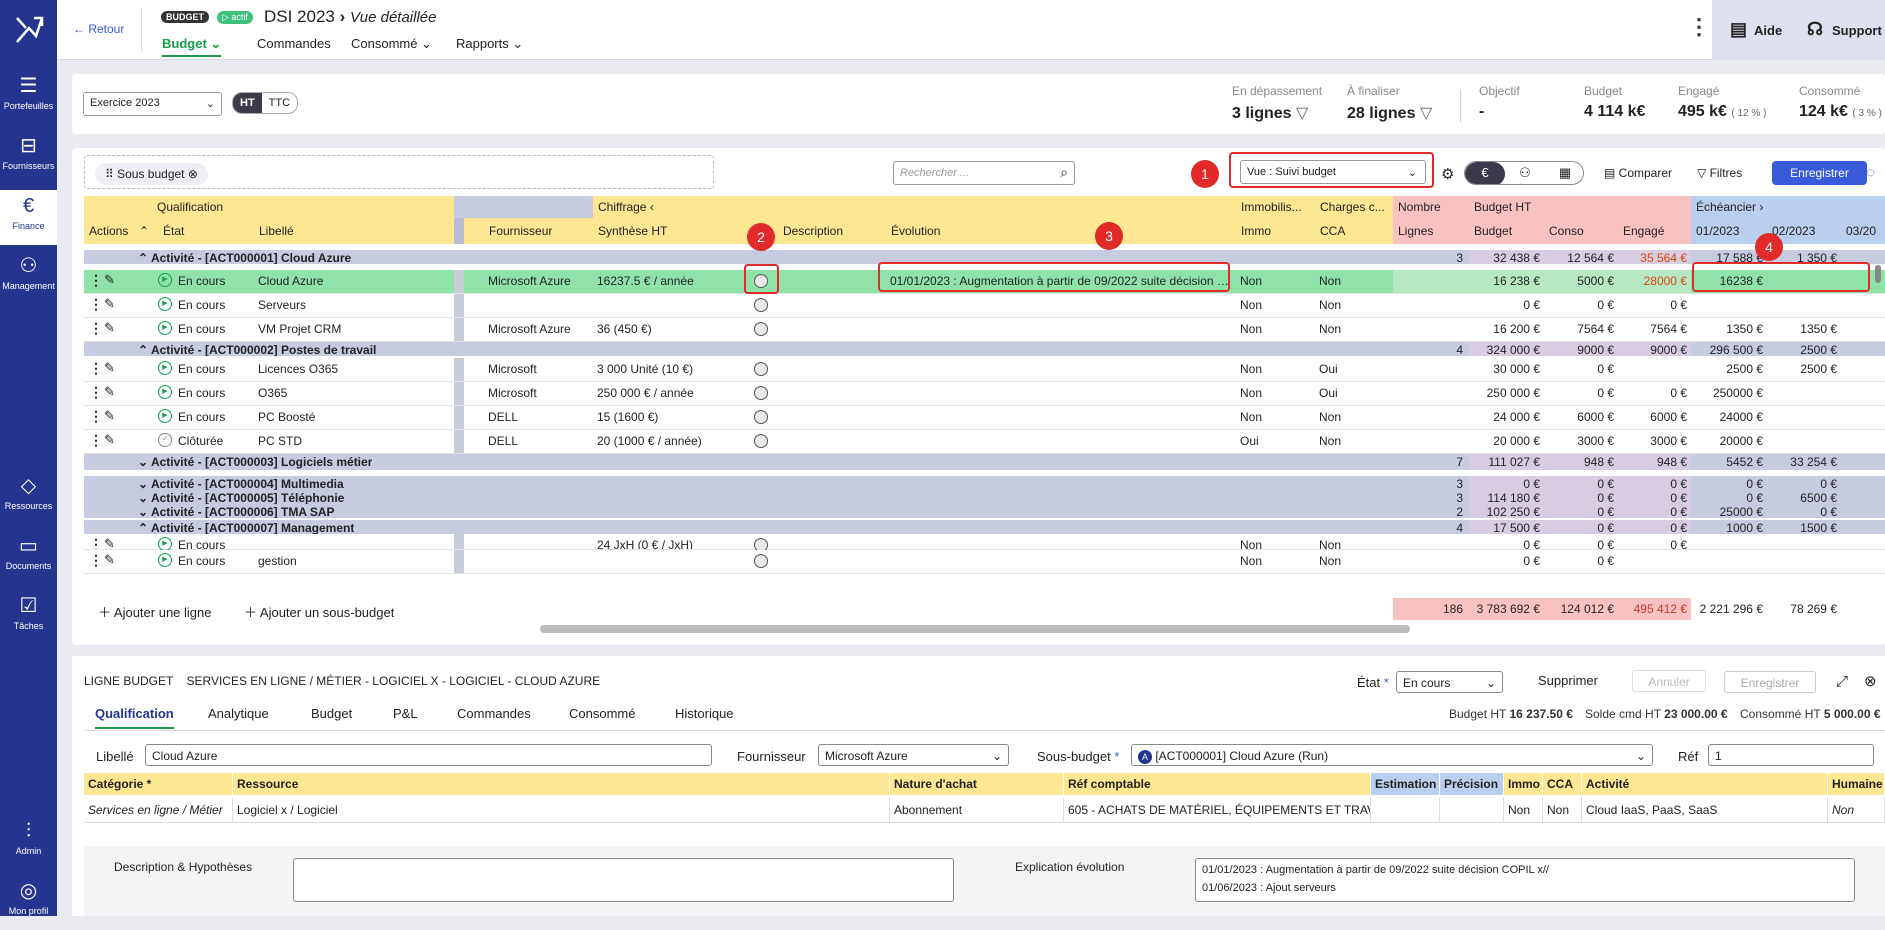  Describe the element at coordinates (1870, 172) in the screenshot. I see `refresh-icon: ◌` at that location.